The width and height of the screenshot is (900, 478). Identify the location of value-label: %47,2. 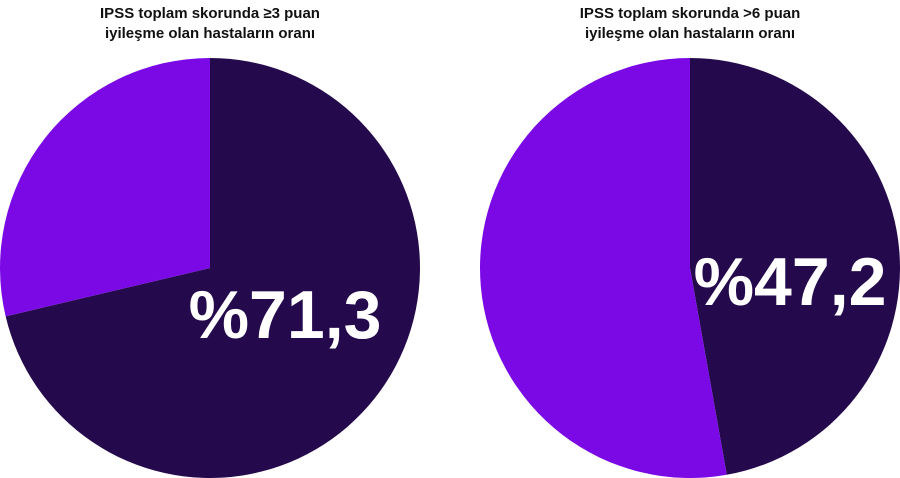
(790, 282).